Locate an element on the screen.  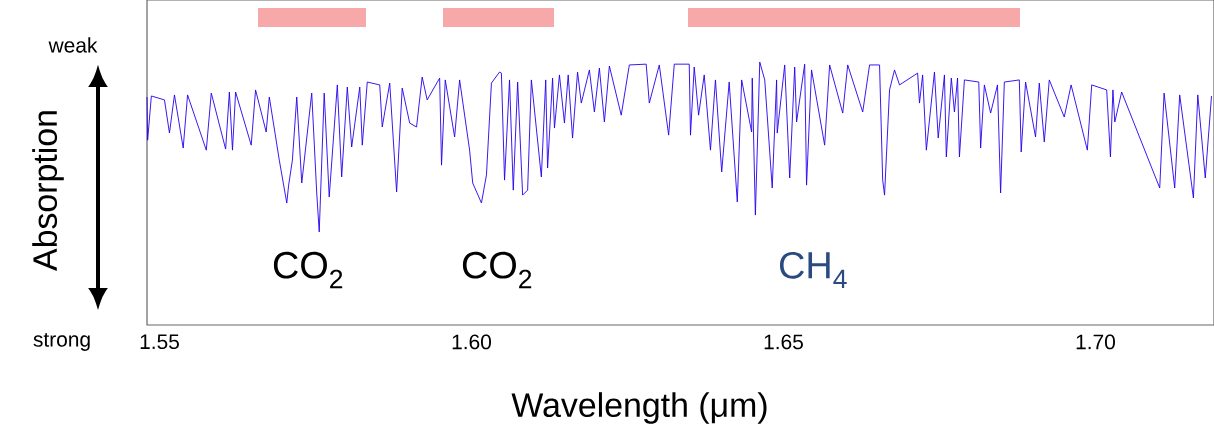
x-tick-label: 1.65 is located at coordinates (783, 342).